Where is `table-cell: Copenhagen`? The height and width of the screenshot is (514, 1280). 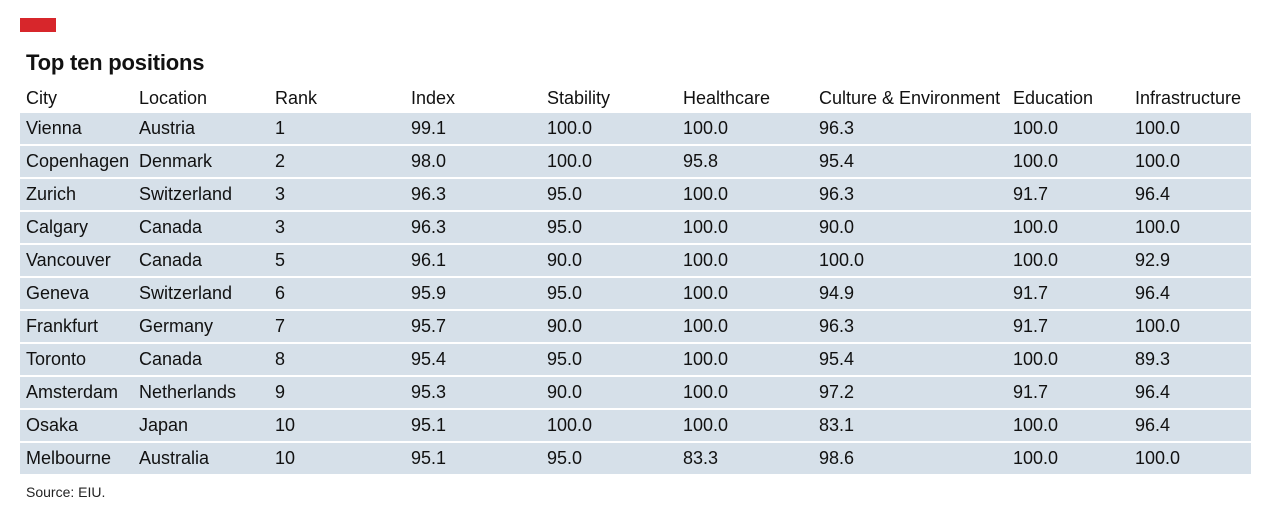 table-cell: Copenhagen is located at coordinates (76, 162).